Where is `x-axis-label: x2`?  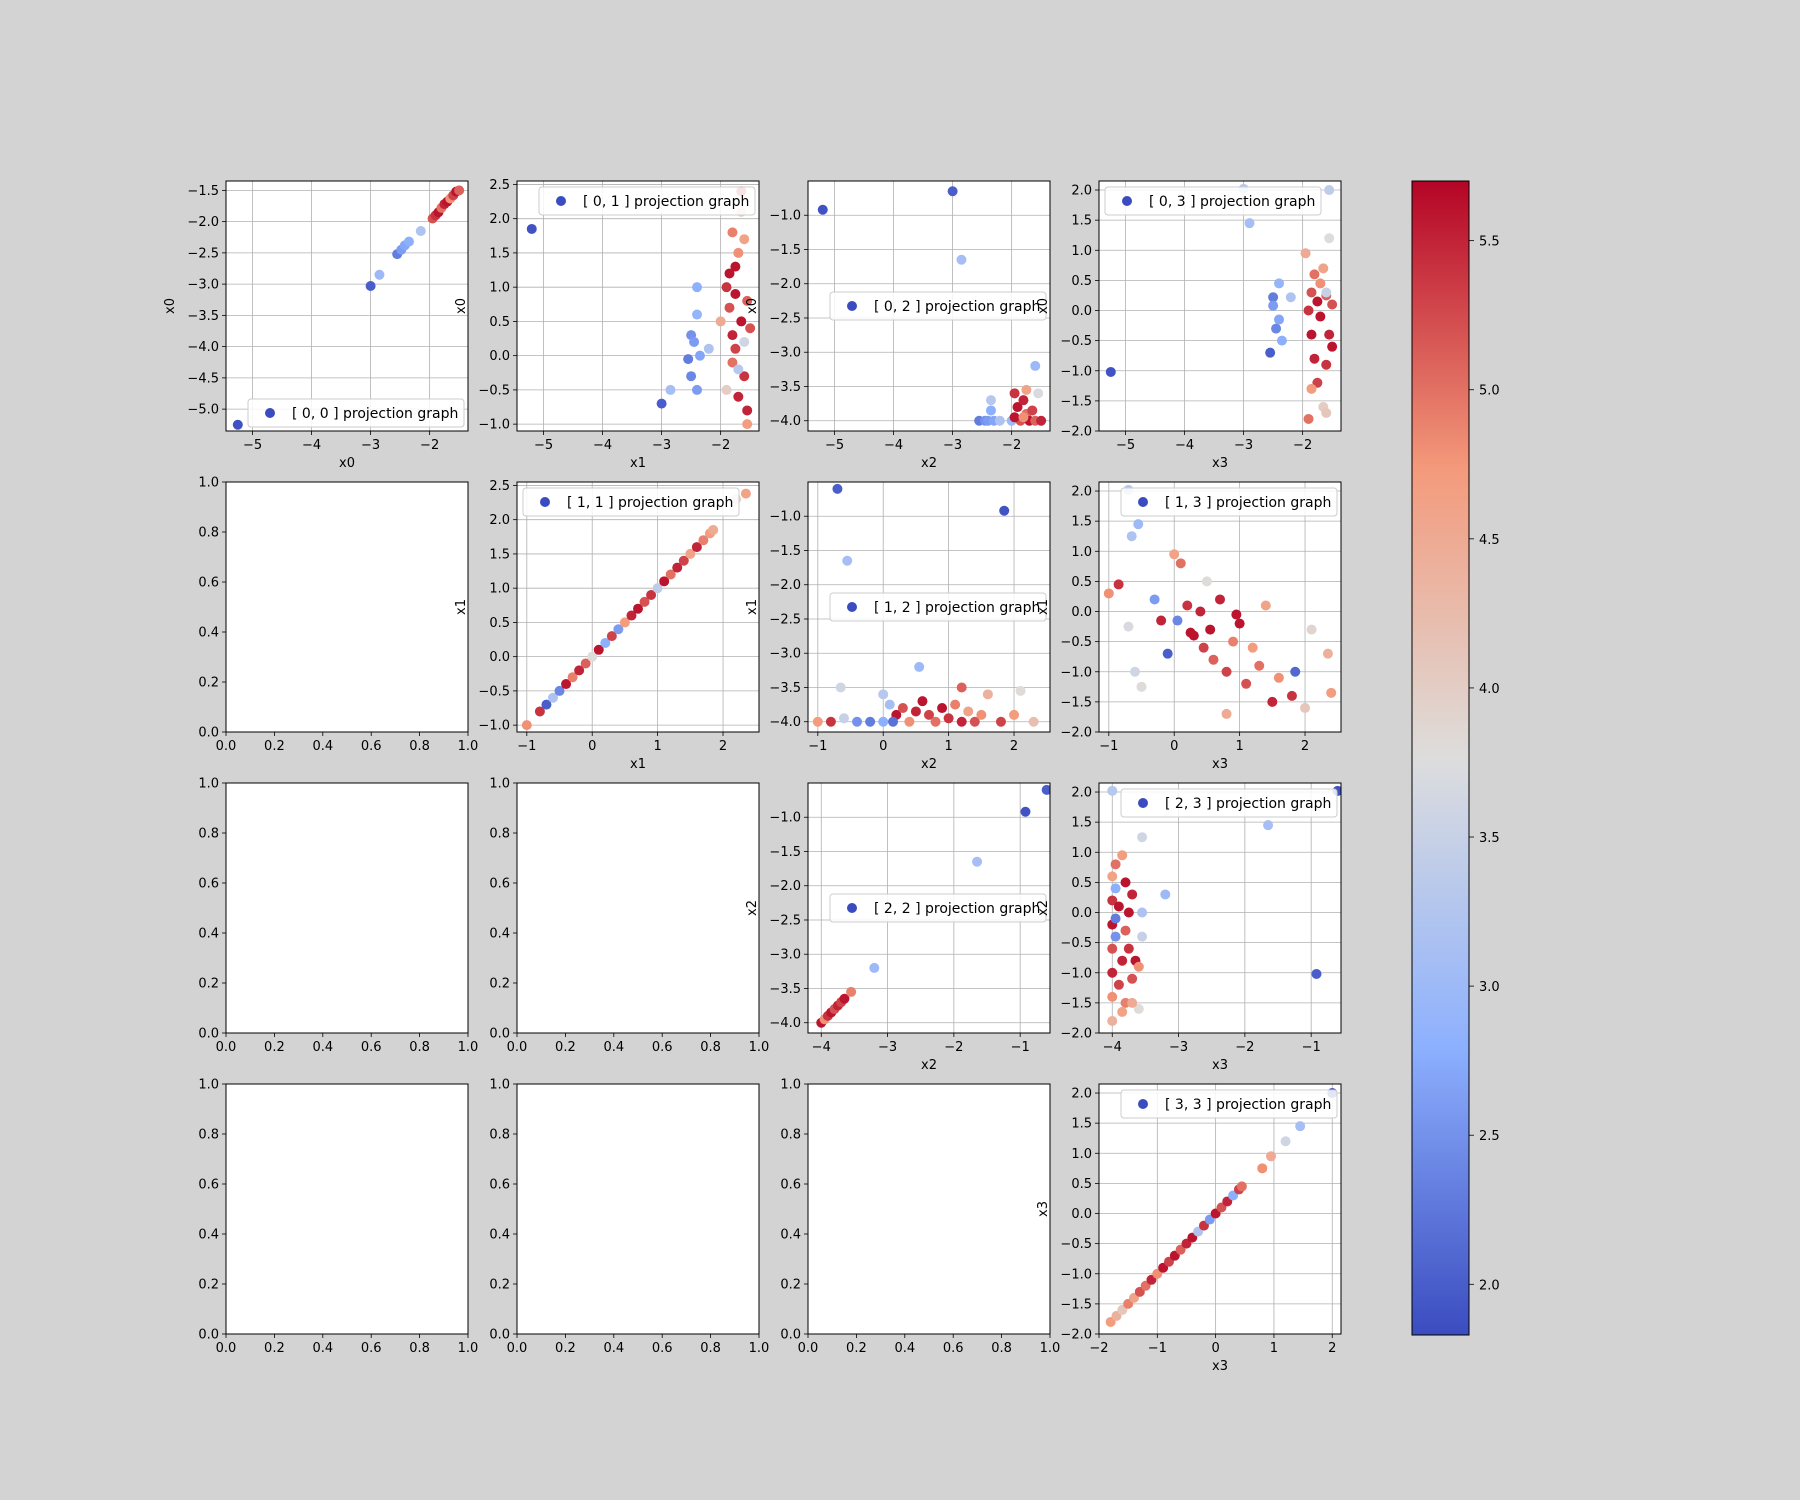
x-axis-label: x2 is located at coordinates (929, 1065).